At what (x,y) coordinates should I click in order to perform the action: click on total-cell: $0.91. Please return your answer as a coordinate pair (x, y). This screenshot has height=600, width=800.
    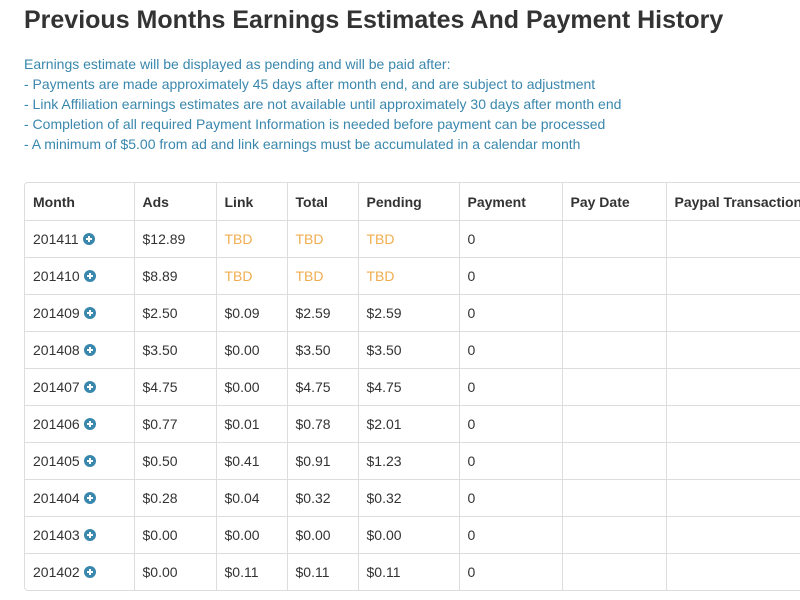
    Looking at the image, I should click on (322, 461).